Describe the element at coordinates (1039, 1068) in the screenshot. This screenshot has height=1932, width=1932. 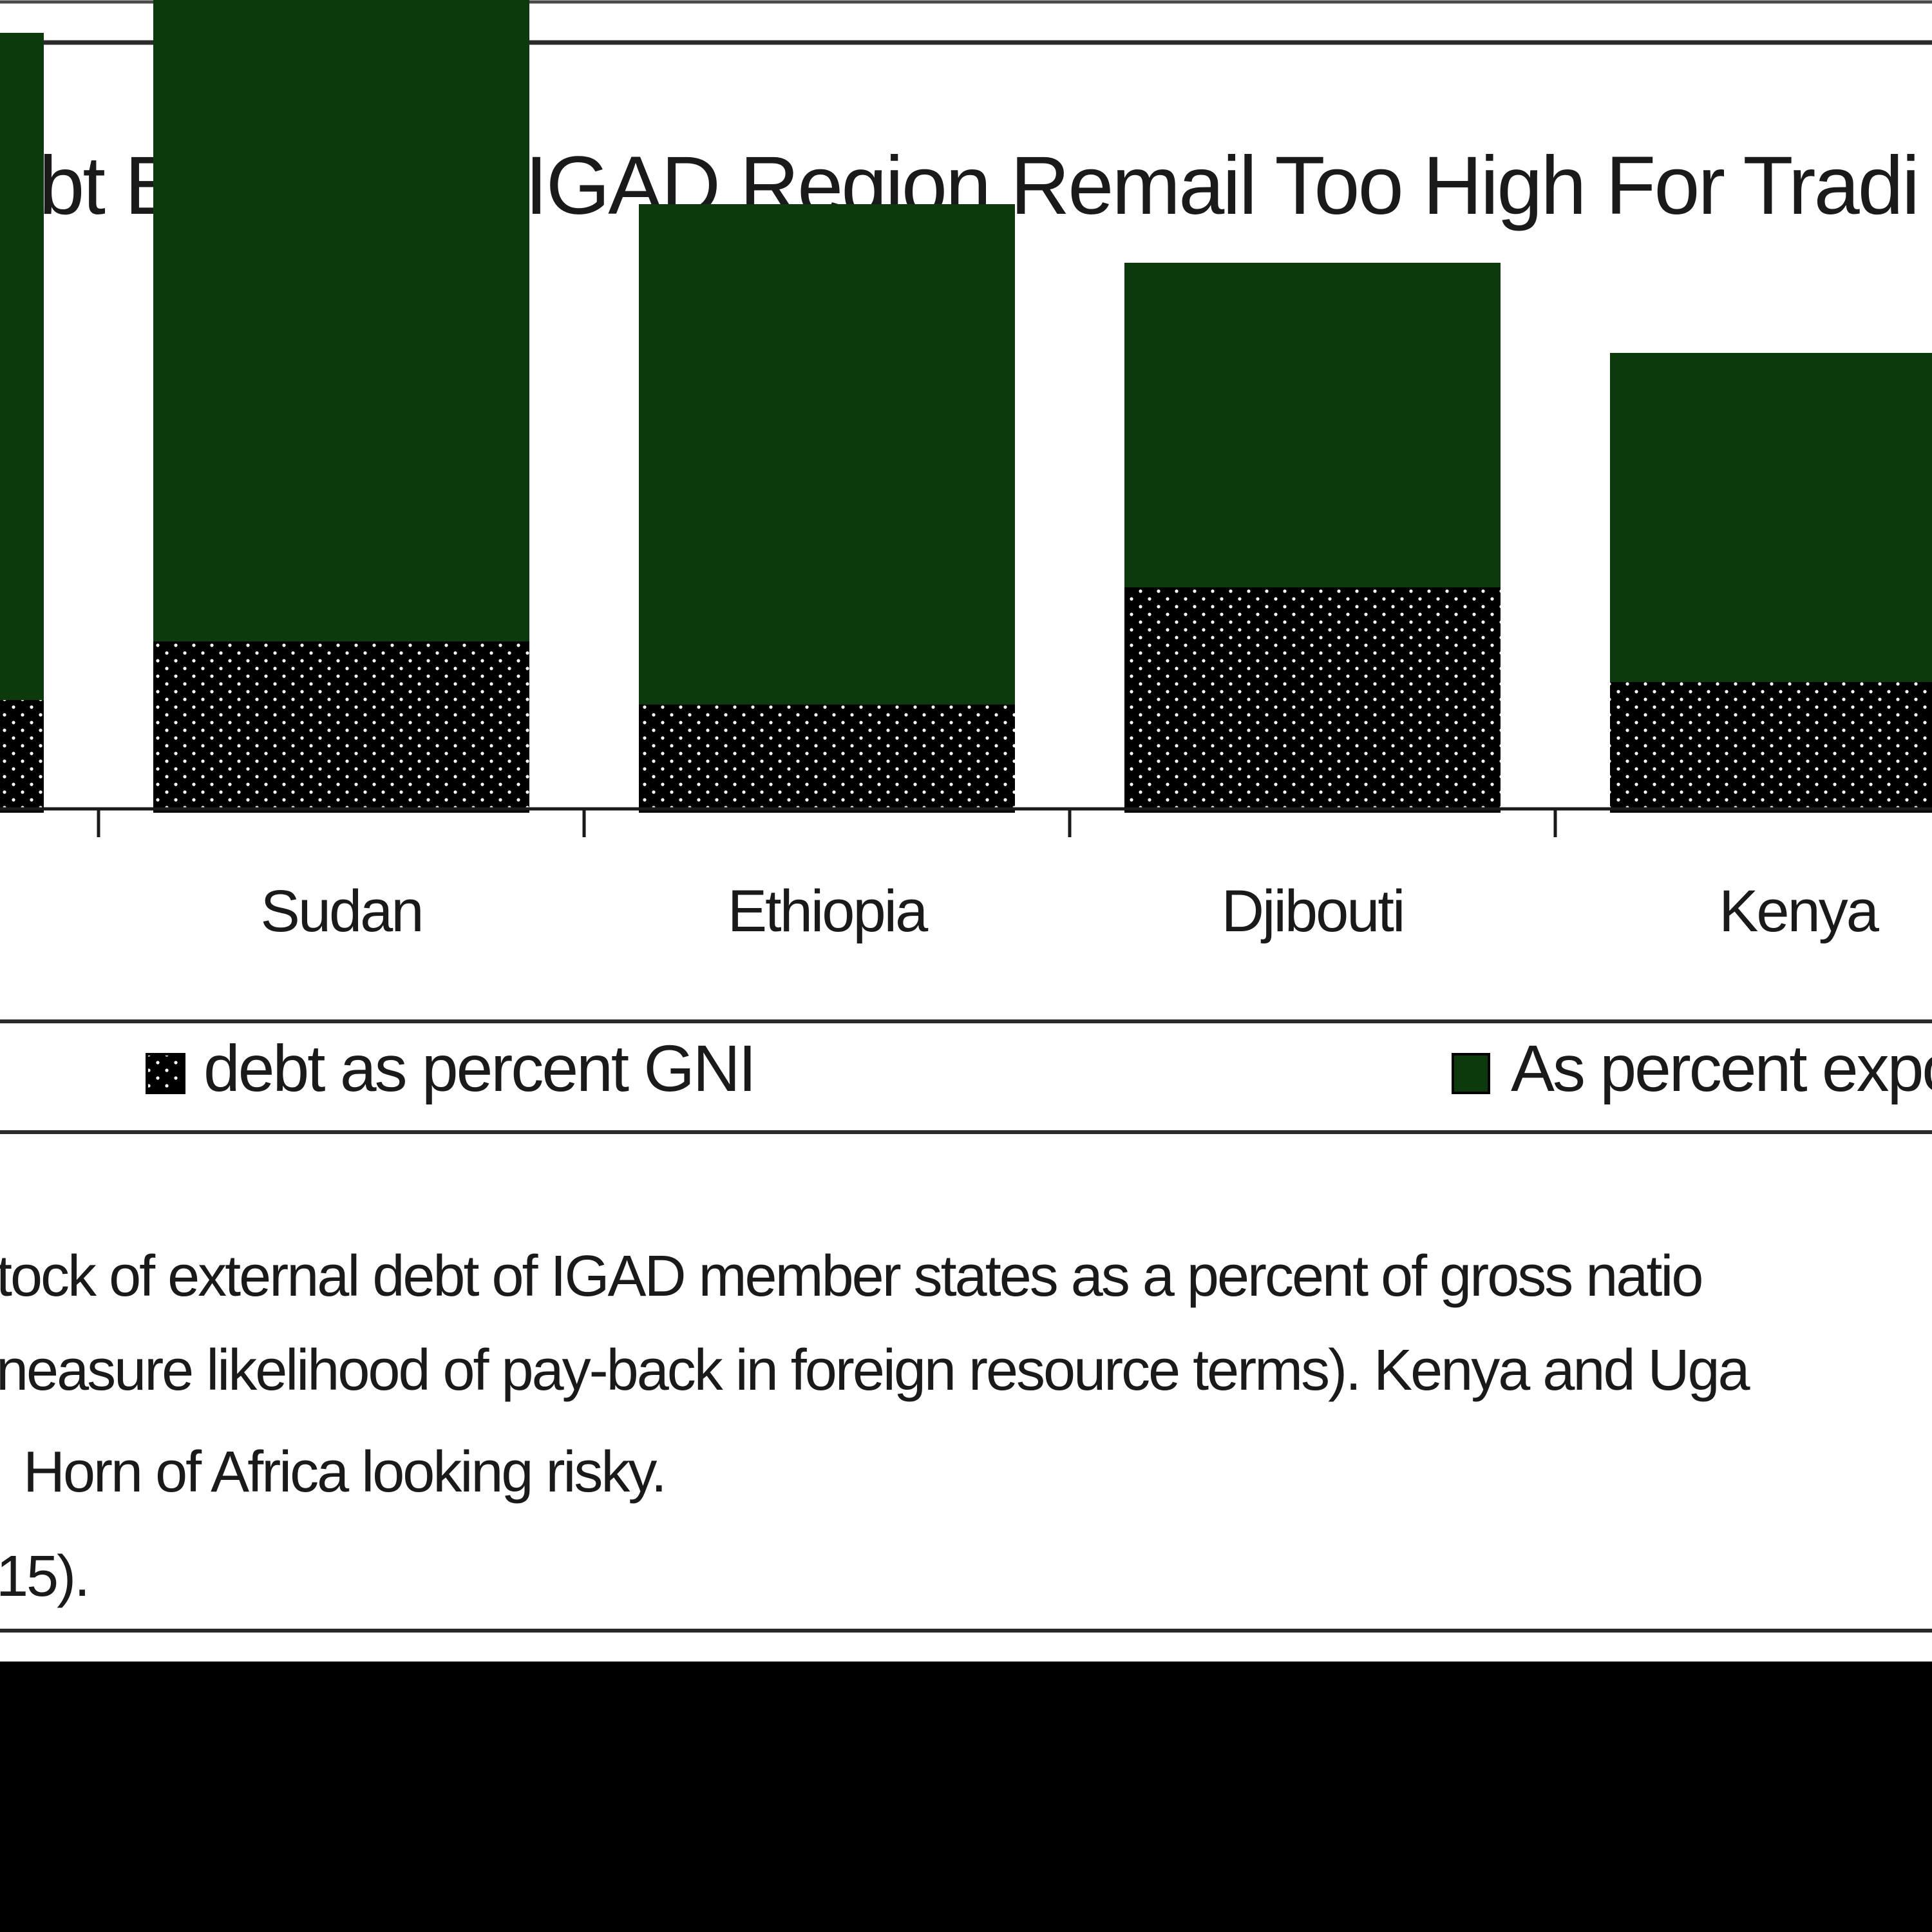
I see `legend: debt as percent GNI As percent expo` at that location.